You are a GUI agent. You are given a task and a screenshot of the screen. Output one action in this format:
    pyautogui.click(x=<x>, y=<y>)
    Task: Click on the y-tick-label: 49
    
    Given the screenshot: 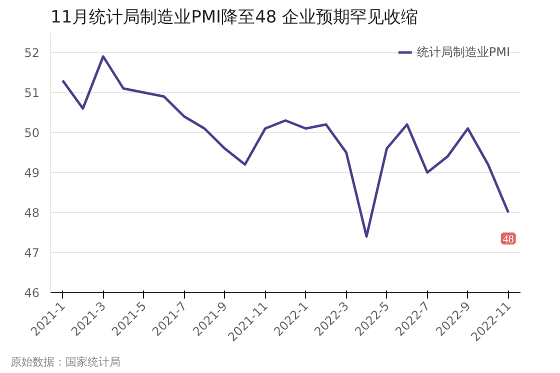 What is the action you would take?
    pyautogui.click(x=32, y=173)
    